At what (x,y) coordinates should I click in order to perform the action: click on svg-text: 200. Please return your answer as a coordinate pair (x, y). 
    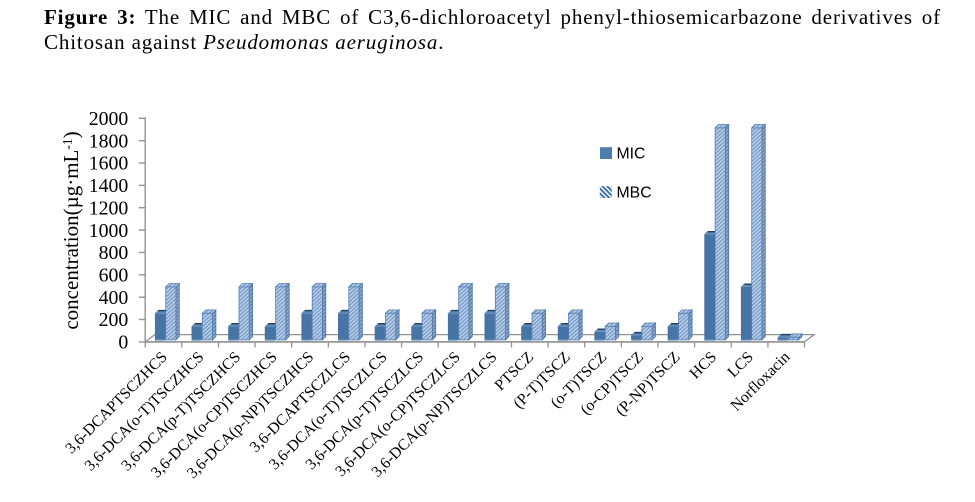
    Looking at the image, I should click on (114, 320).